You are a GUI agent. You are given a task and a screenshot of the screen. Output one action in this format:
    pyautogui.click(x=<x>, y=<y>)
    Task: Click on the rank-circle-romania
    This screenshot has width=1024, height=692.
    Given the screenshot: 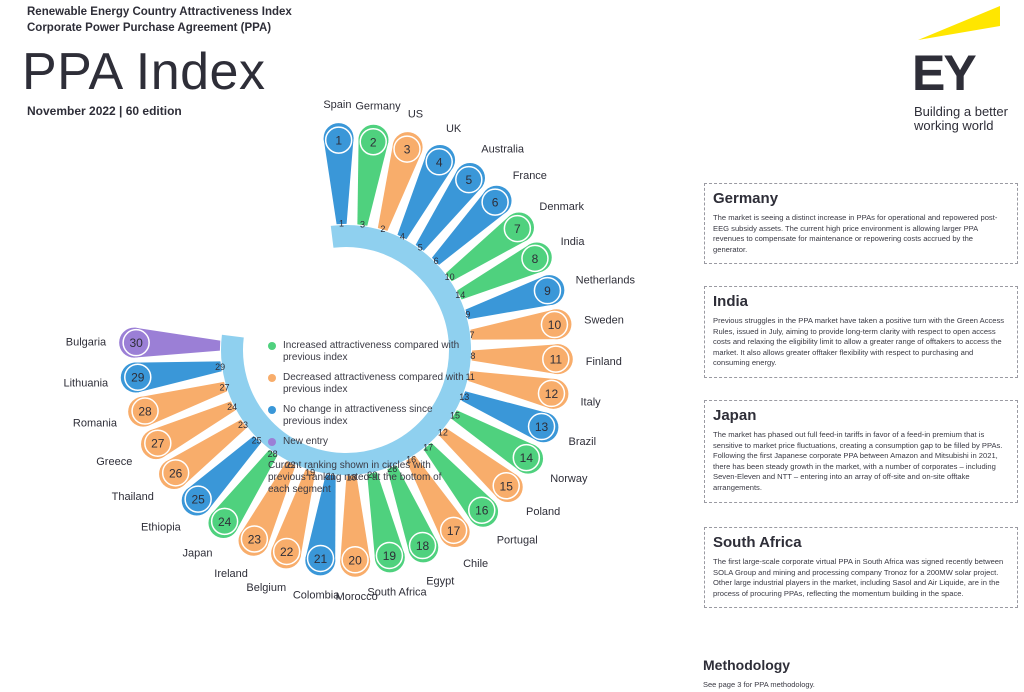 What is the action you would take?
    pyautogui.click(x=145, y=411)
    